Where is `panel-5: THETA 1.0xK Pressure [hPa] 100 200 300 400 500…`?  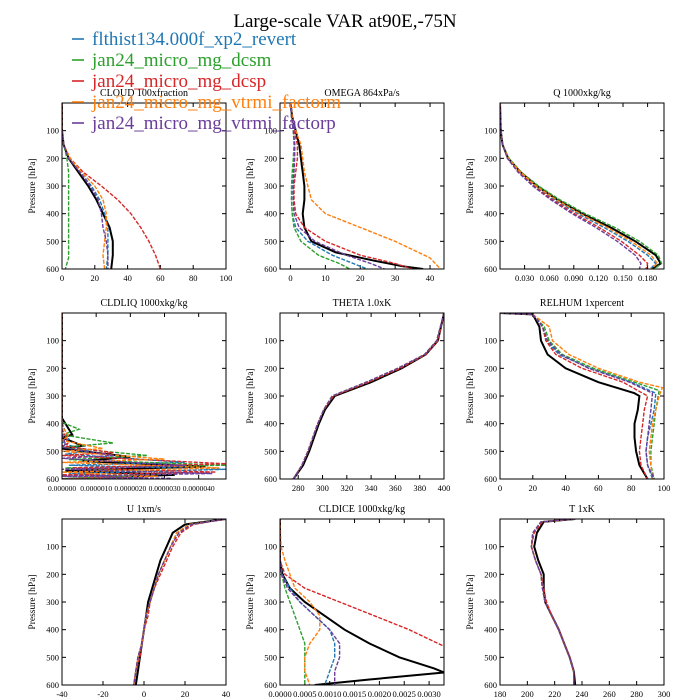 panel-5: THETA 1.0xK Pressure [hPa] 100 200 300 400 500… is located at coordinates (348, 395).